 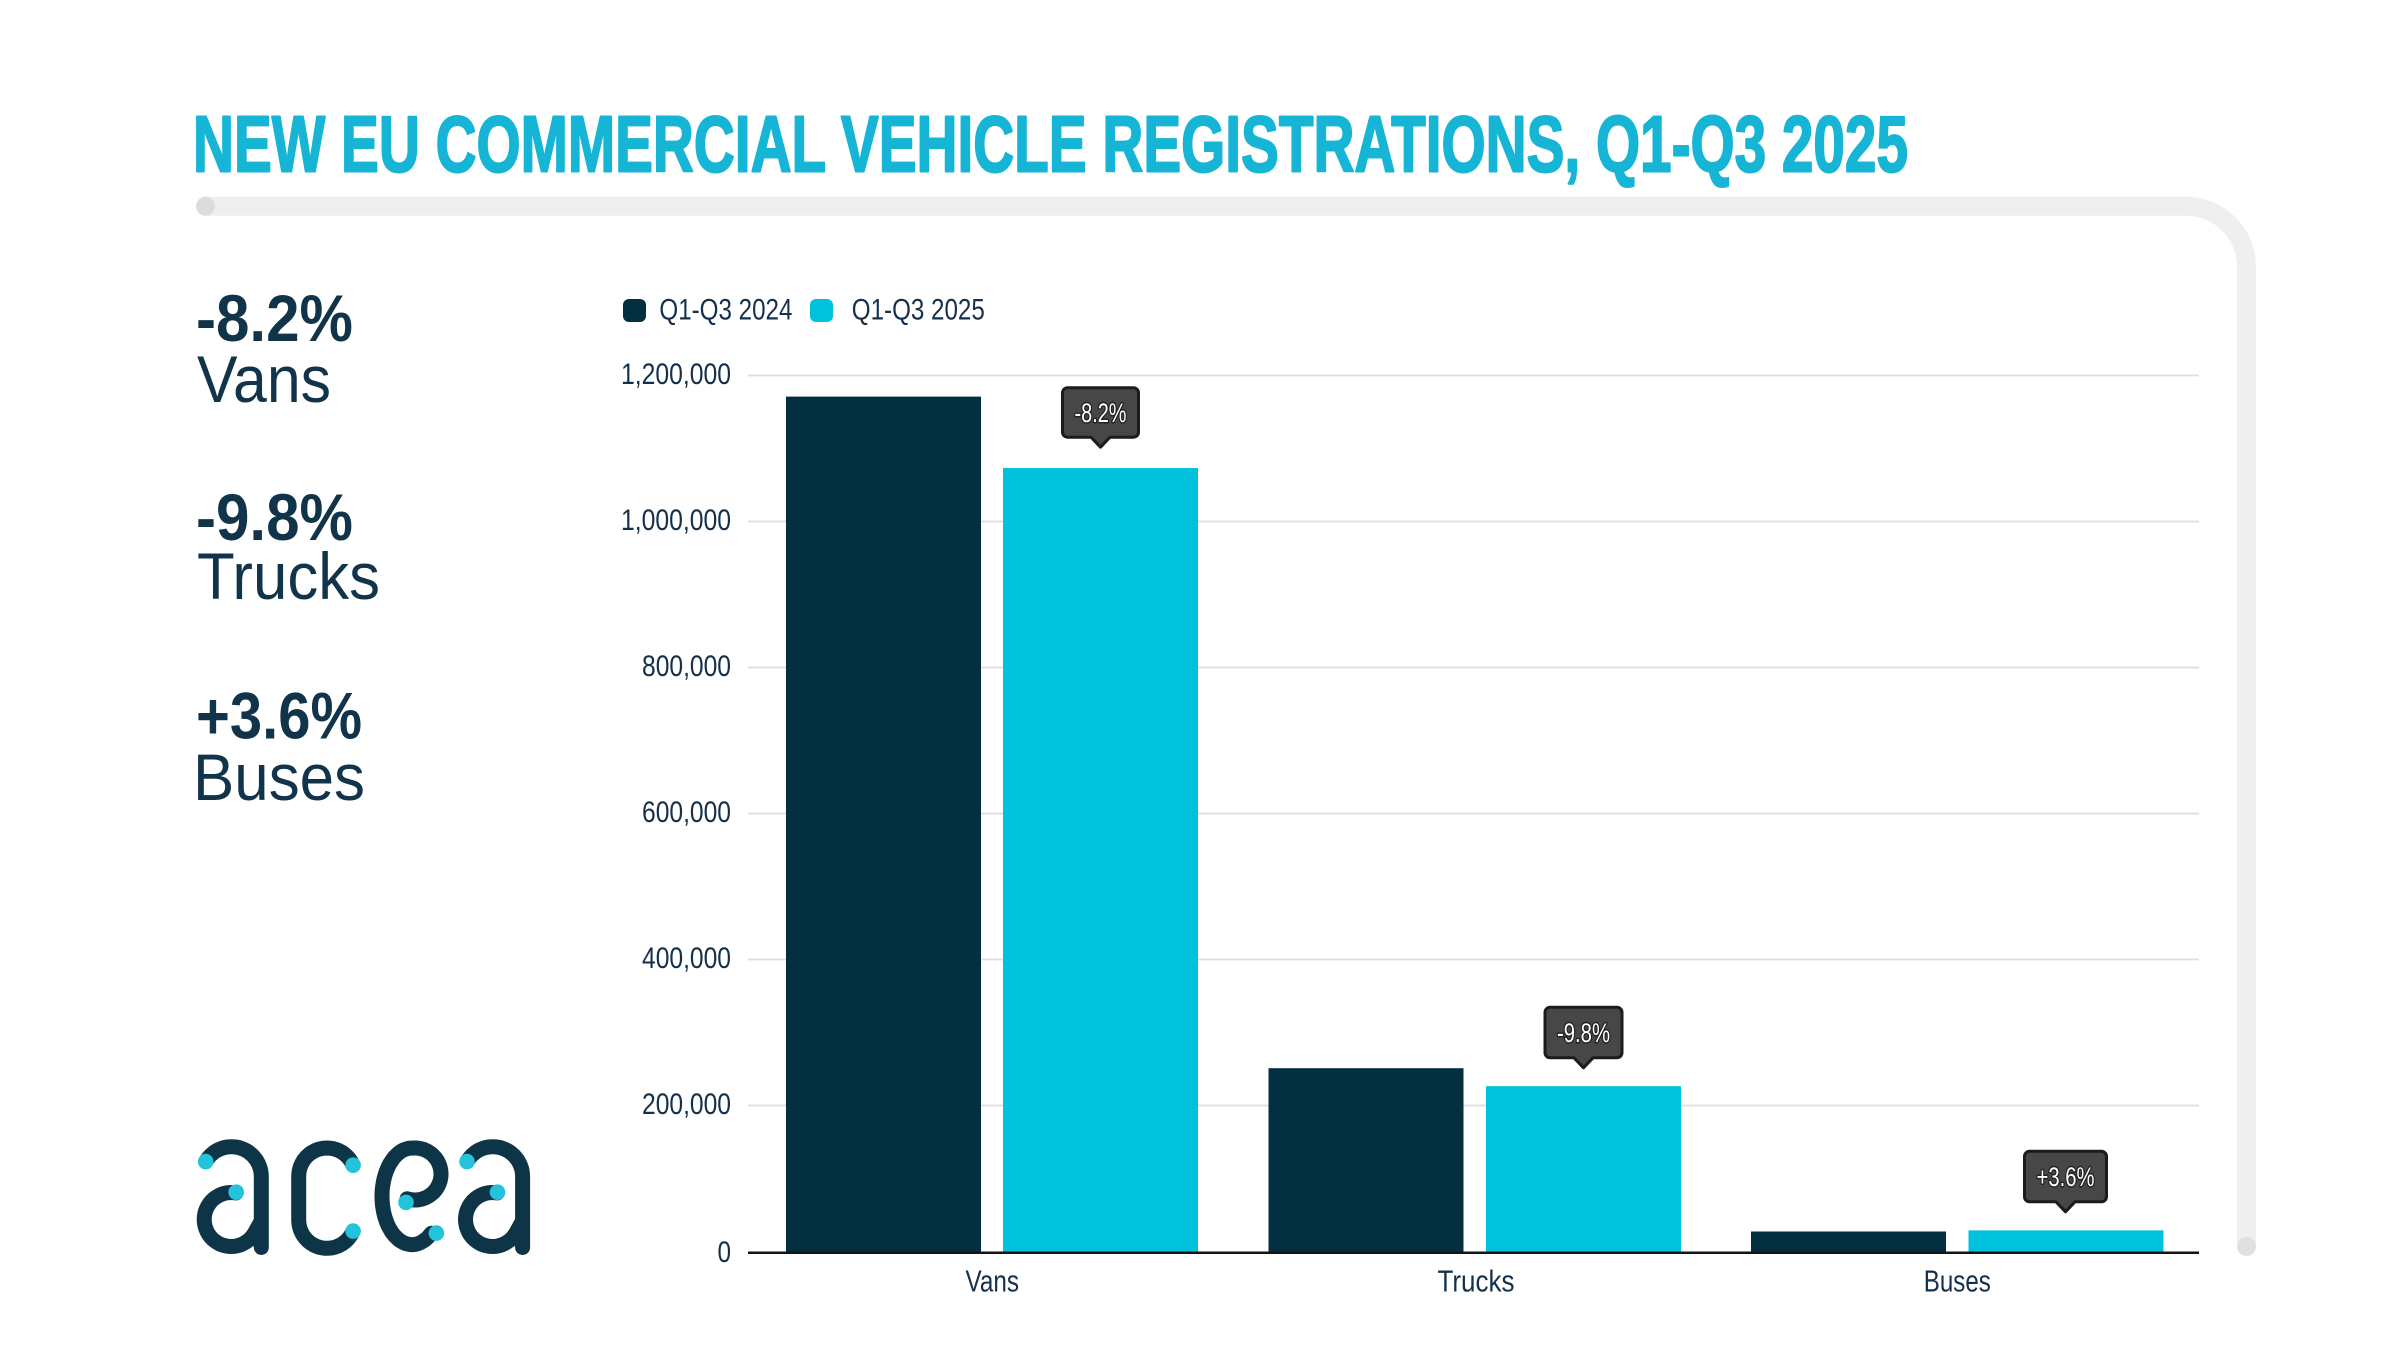 What do you see at coordinates (686, 958) in the screenshot?
I see `svg-text: 400,000` at bounding box center [686, 958].